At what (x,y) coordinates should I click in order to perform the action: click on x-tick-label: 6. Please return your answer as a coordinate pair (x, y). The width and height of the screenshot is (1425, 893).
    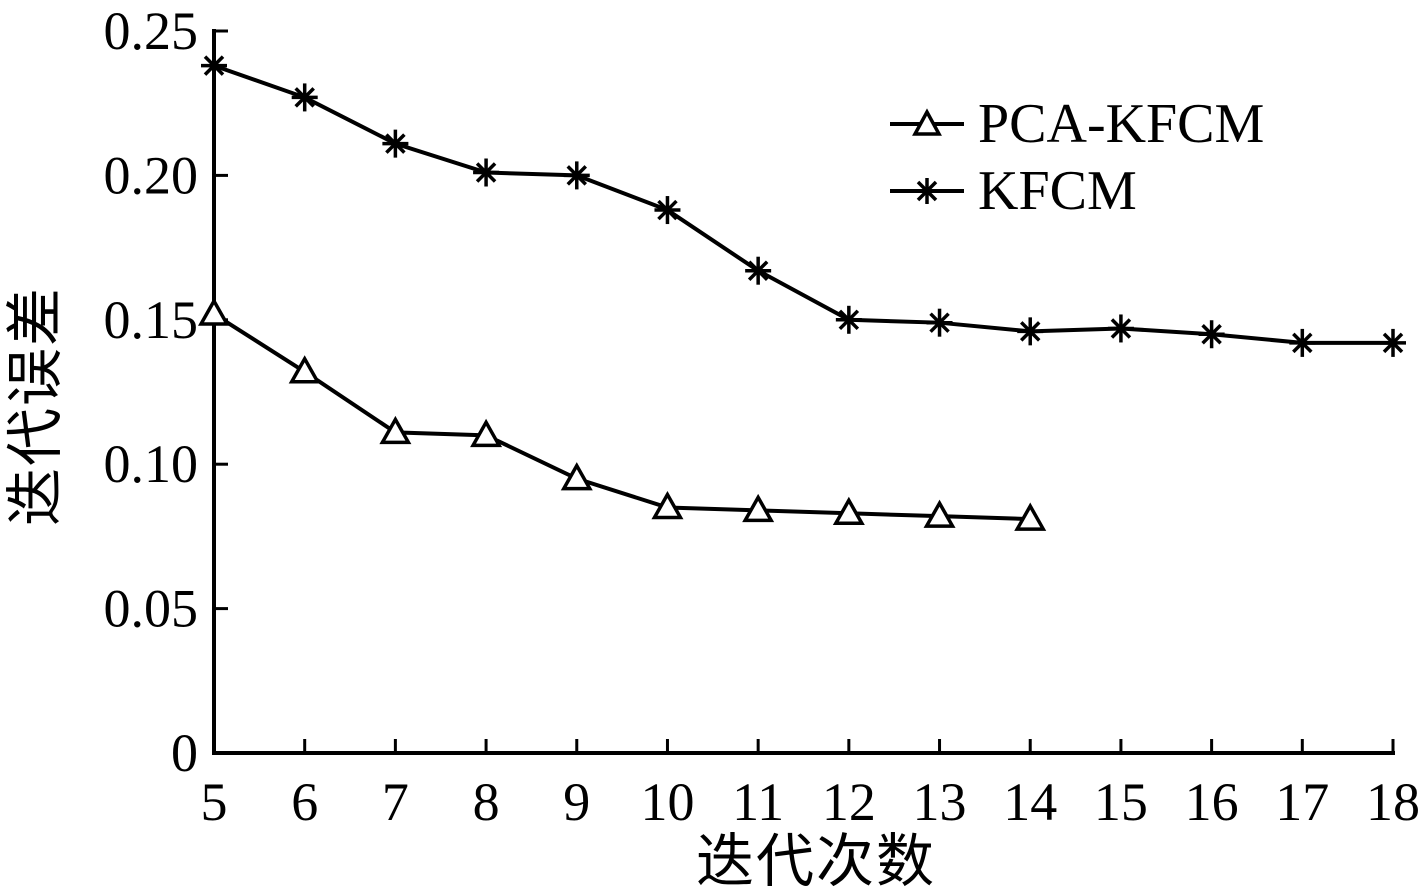
    Looking at the image, I should click on (304, 802).